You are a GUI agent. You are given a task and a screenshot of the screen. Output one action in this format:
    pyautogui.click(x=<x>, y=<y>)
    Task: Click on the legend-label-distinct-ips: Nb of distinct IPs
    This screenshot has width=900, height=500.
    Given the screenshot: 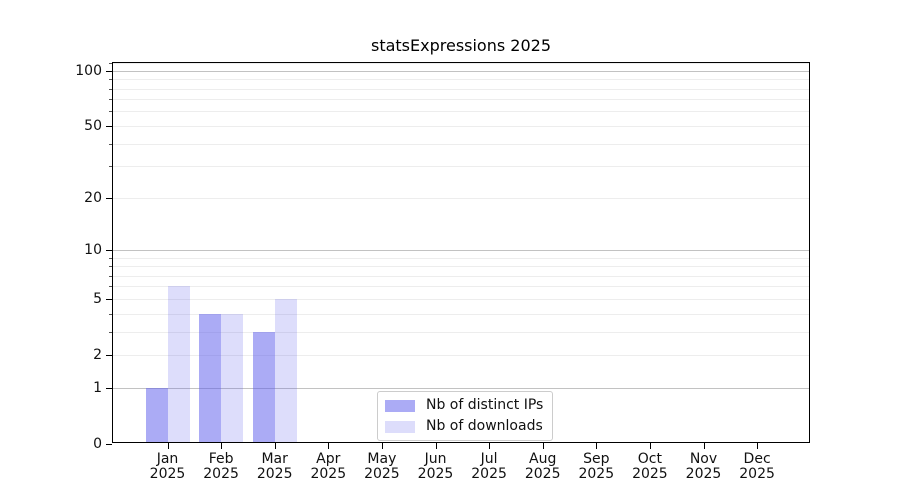 What is the action you would take?
    pyautogui.click(x=485, y=405)
    